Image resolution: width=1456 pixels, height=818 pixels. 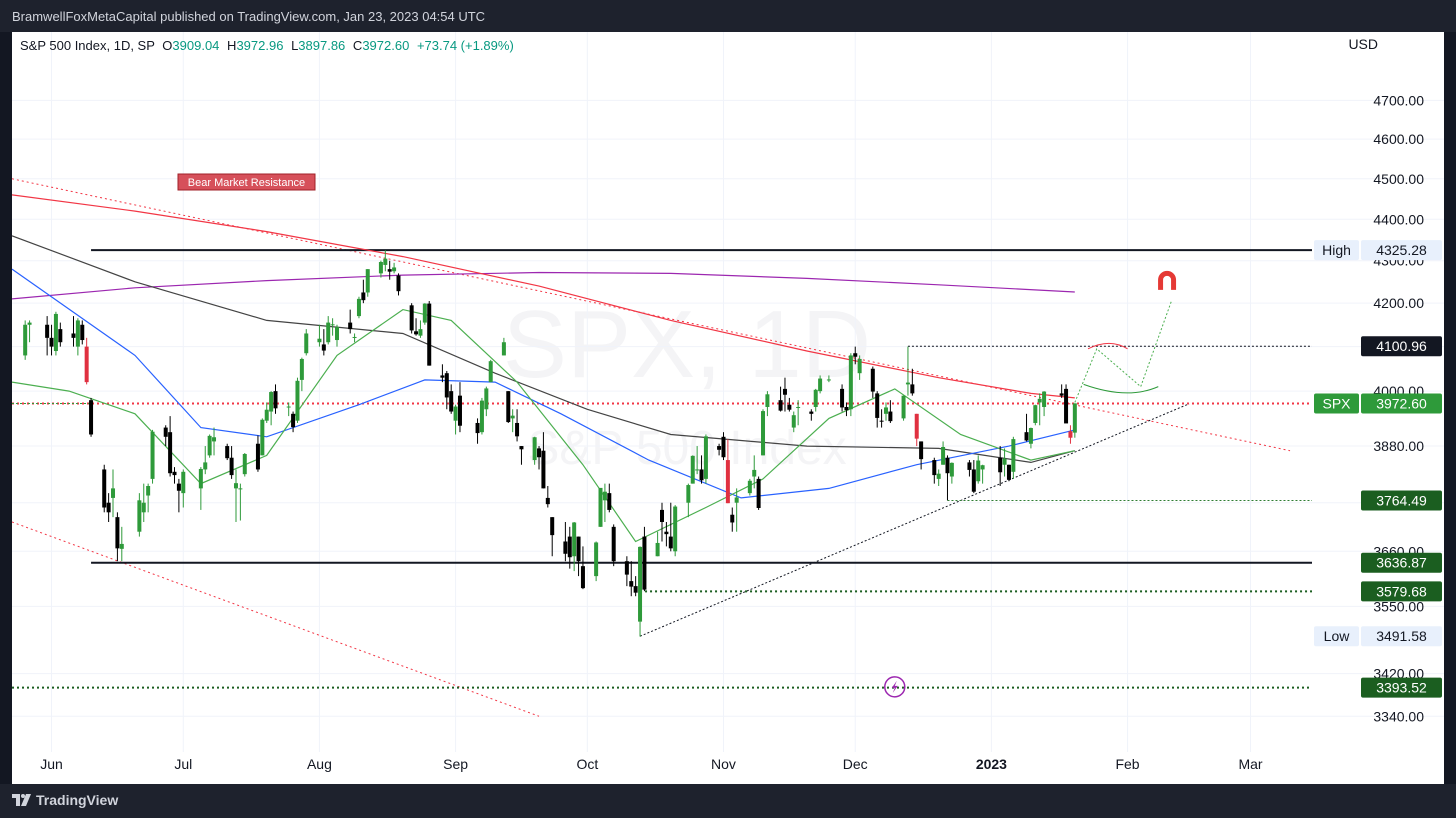 What do you see at coordinates (51, 764) in the screenshot?
I see `time-tick-label: Jun` at bounding box center [51, 764].